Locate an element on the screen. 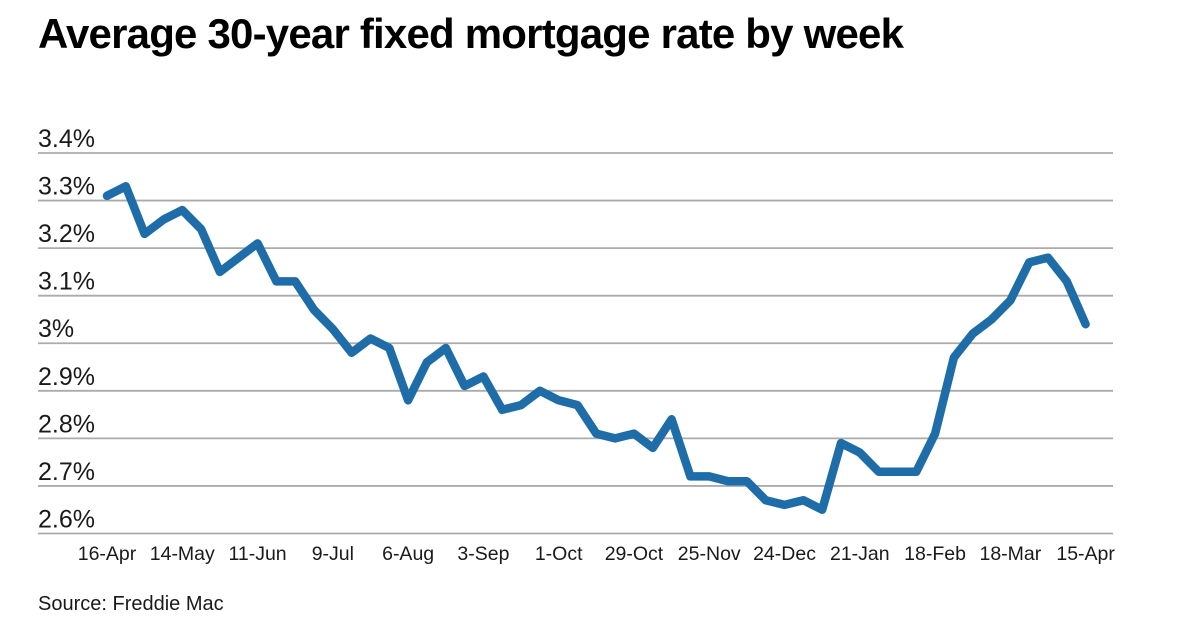 Image resolution: width=1200 pixels, height=630 pixels. x-tick-label: 14-May is located at coordinates (182, 554).